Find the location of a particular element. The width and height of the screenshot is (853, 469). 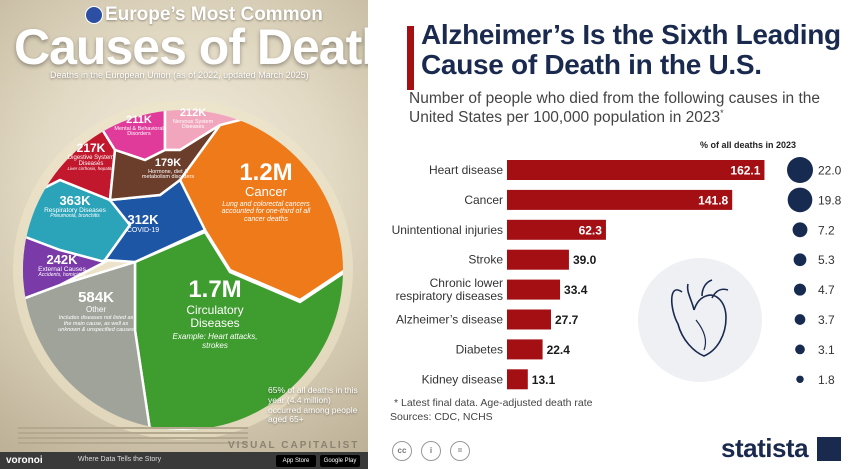

category-label-7: Kidney disease is located at coordinates (463, 379).